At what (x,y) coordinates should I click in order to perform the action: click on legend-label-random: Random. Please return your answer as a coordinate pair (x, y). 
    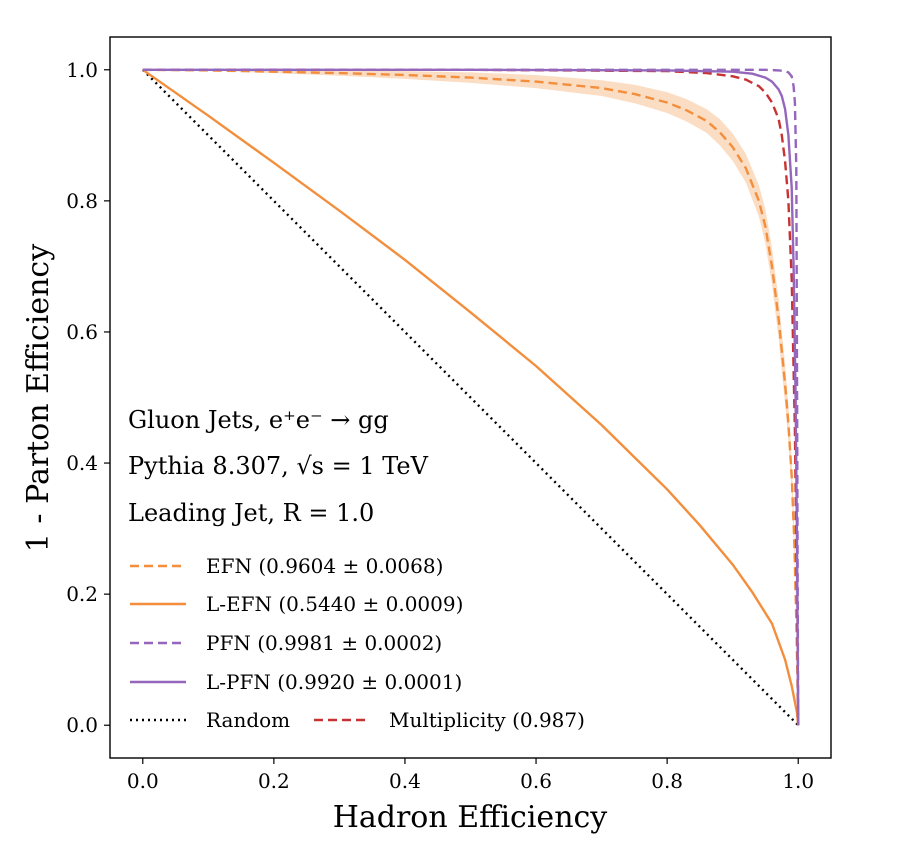
    Looking at the image, I should click on (248, 720).